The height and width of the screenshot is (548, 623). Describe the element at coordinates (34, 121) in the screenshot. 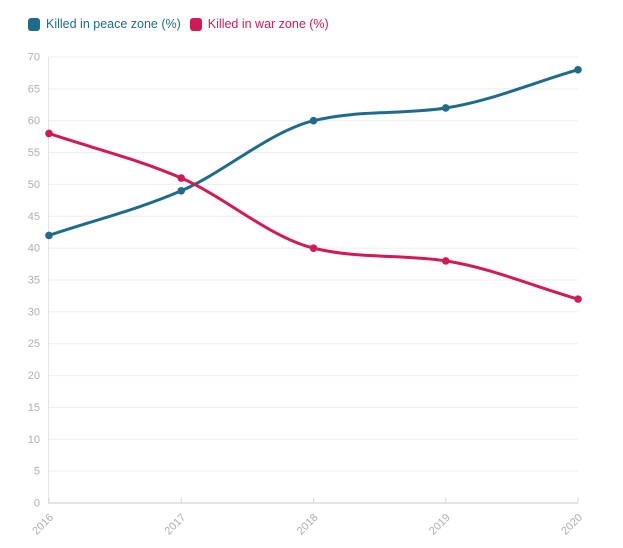

I see `y-axis-tick-label: 60` at that location.